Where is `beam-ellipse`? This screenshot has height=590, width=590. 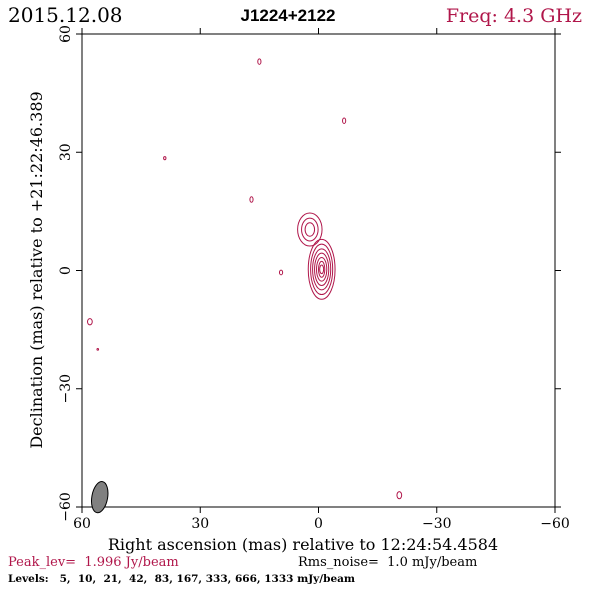 beam-ellipse is located at coordinates (100, 497).